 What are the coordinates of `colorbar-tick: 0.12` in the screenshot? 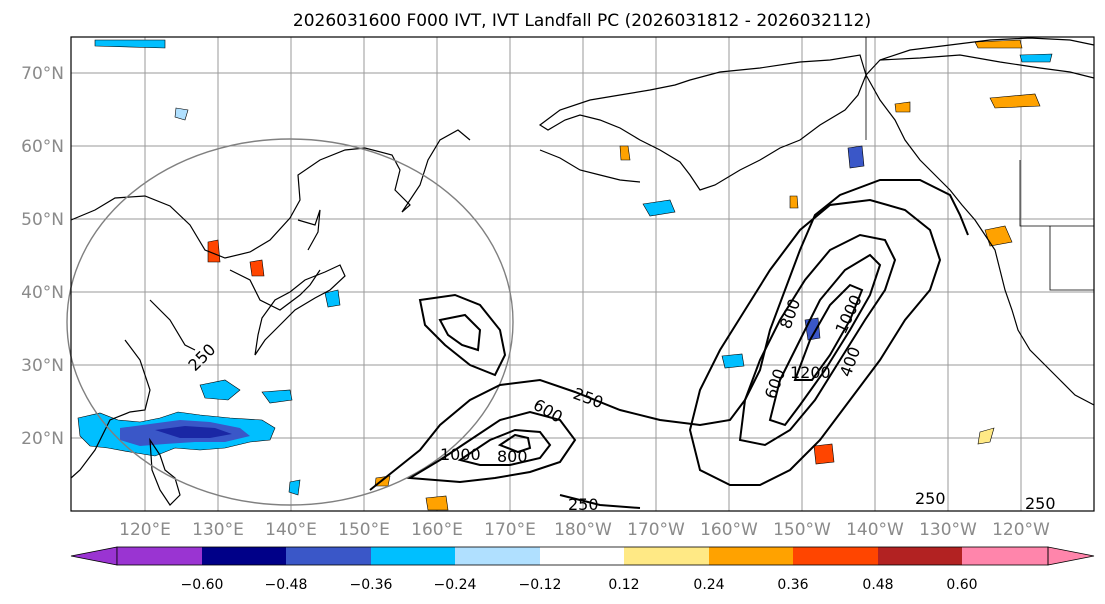 It's located at (623, 585).